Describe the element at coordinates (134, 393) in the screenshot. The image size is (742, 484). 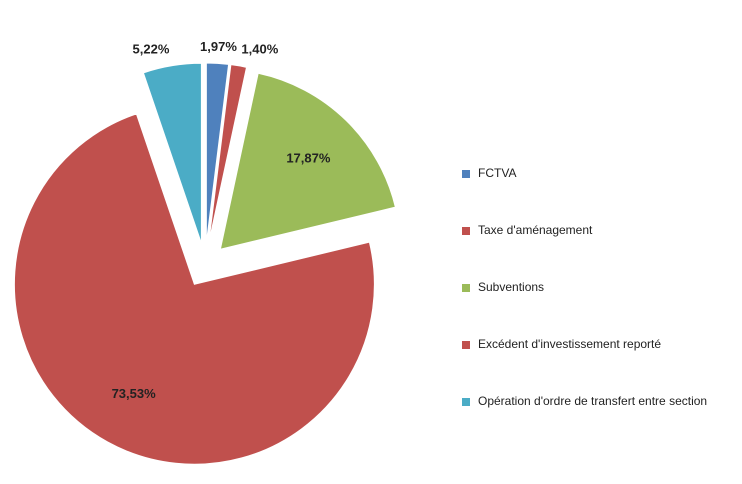
I see `data-label: 73,53%` at that location.